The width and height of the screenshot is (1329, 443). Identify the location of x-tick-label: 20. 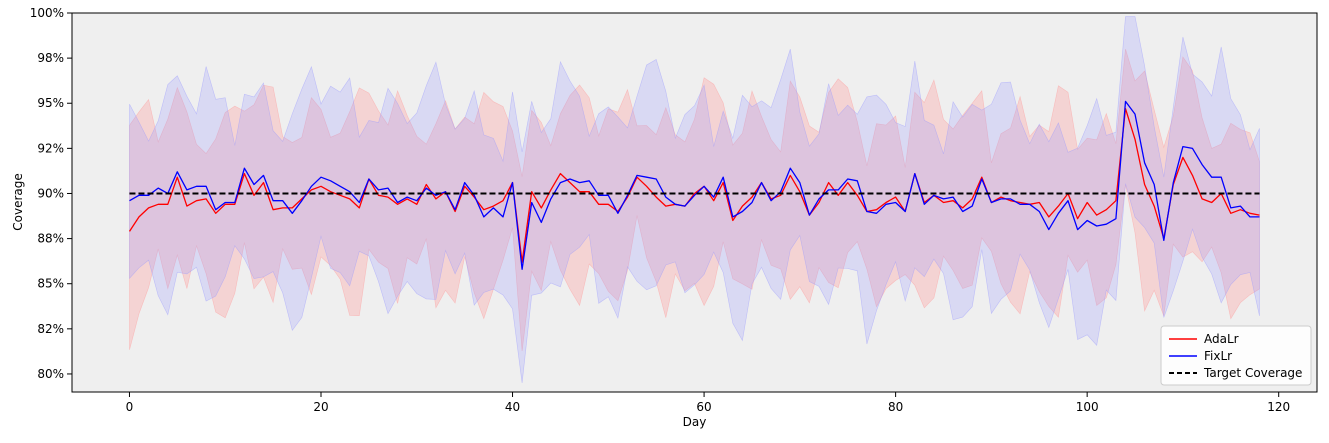
(320, 407).